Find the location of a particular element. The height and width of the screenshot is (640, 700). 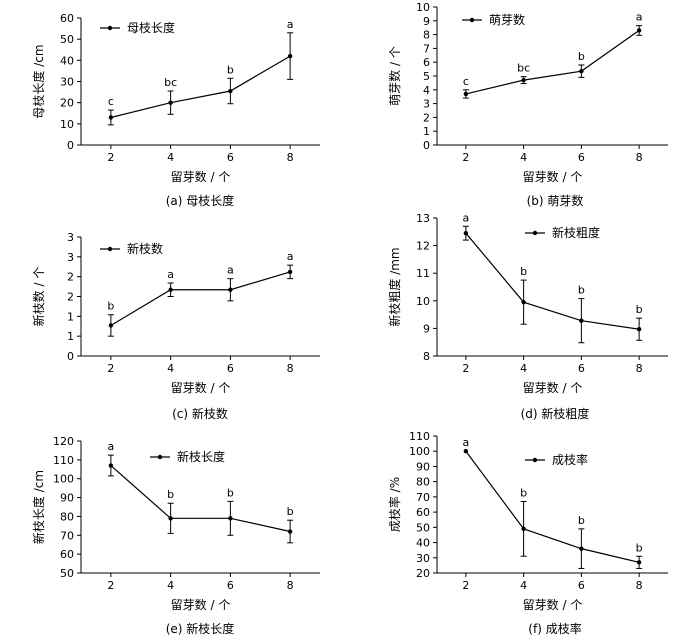

y-axis-title: 母枝长度 /cm is located at coordinates (38, 81).